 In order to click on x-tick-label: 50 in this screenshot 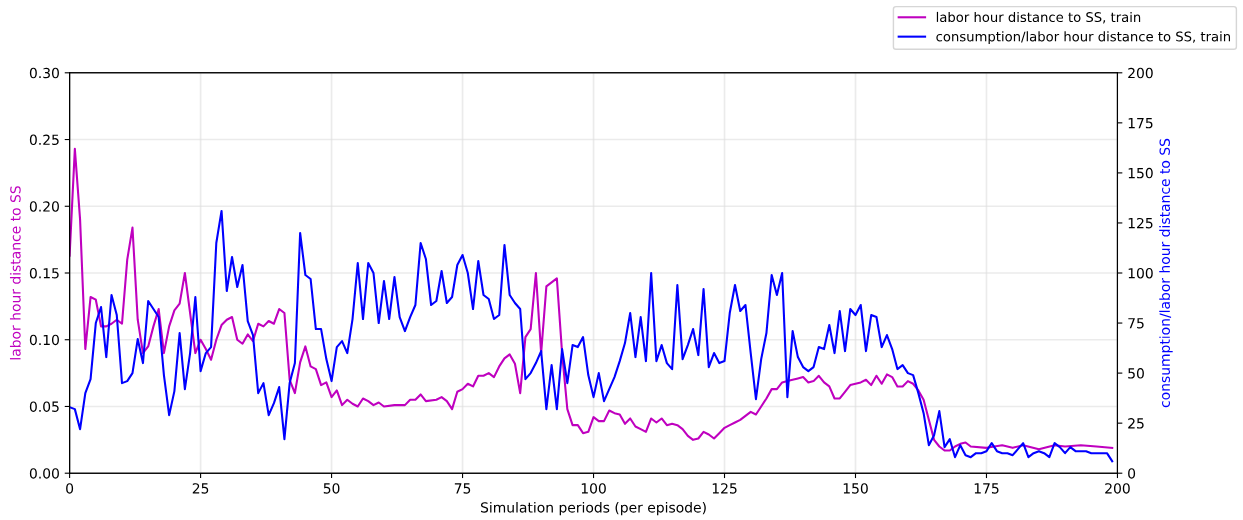, I will do `click(331, 488)`.